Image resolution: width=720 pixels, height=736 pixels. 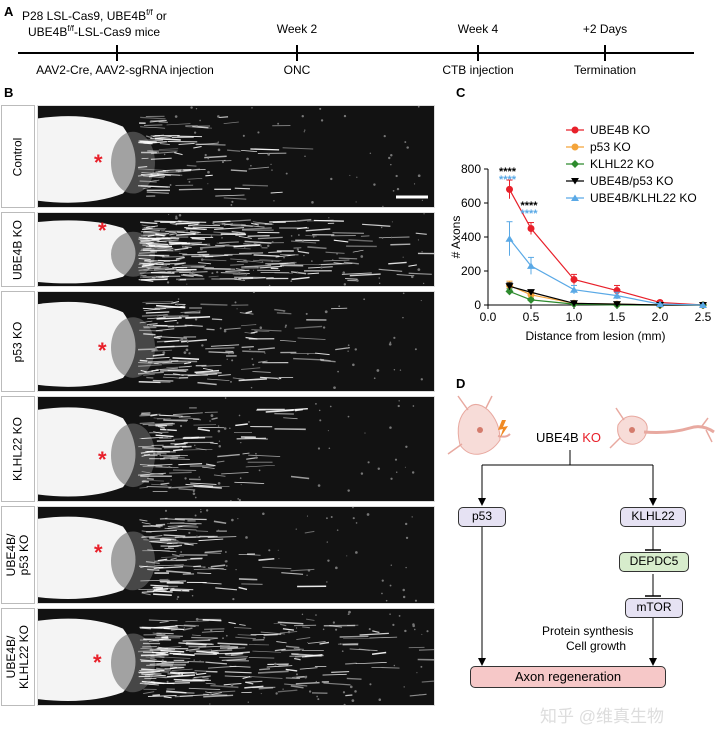 What do you see at coordinates (102, 459) in the screenshot?
I see `lesion-star-4: *` at bounding box center [102, 459].